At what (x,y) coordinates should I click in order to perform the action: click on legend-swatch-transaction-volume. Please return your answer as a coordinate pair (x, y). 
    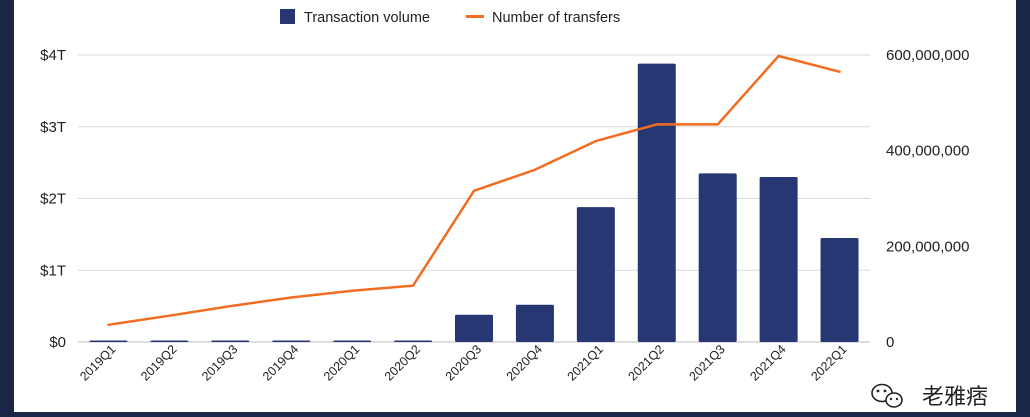
    Looking at the image, I should click on (287, 16).